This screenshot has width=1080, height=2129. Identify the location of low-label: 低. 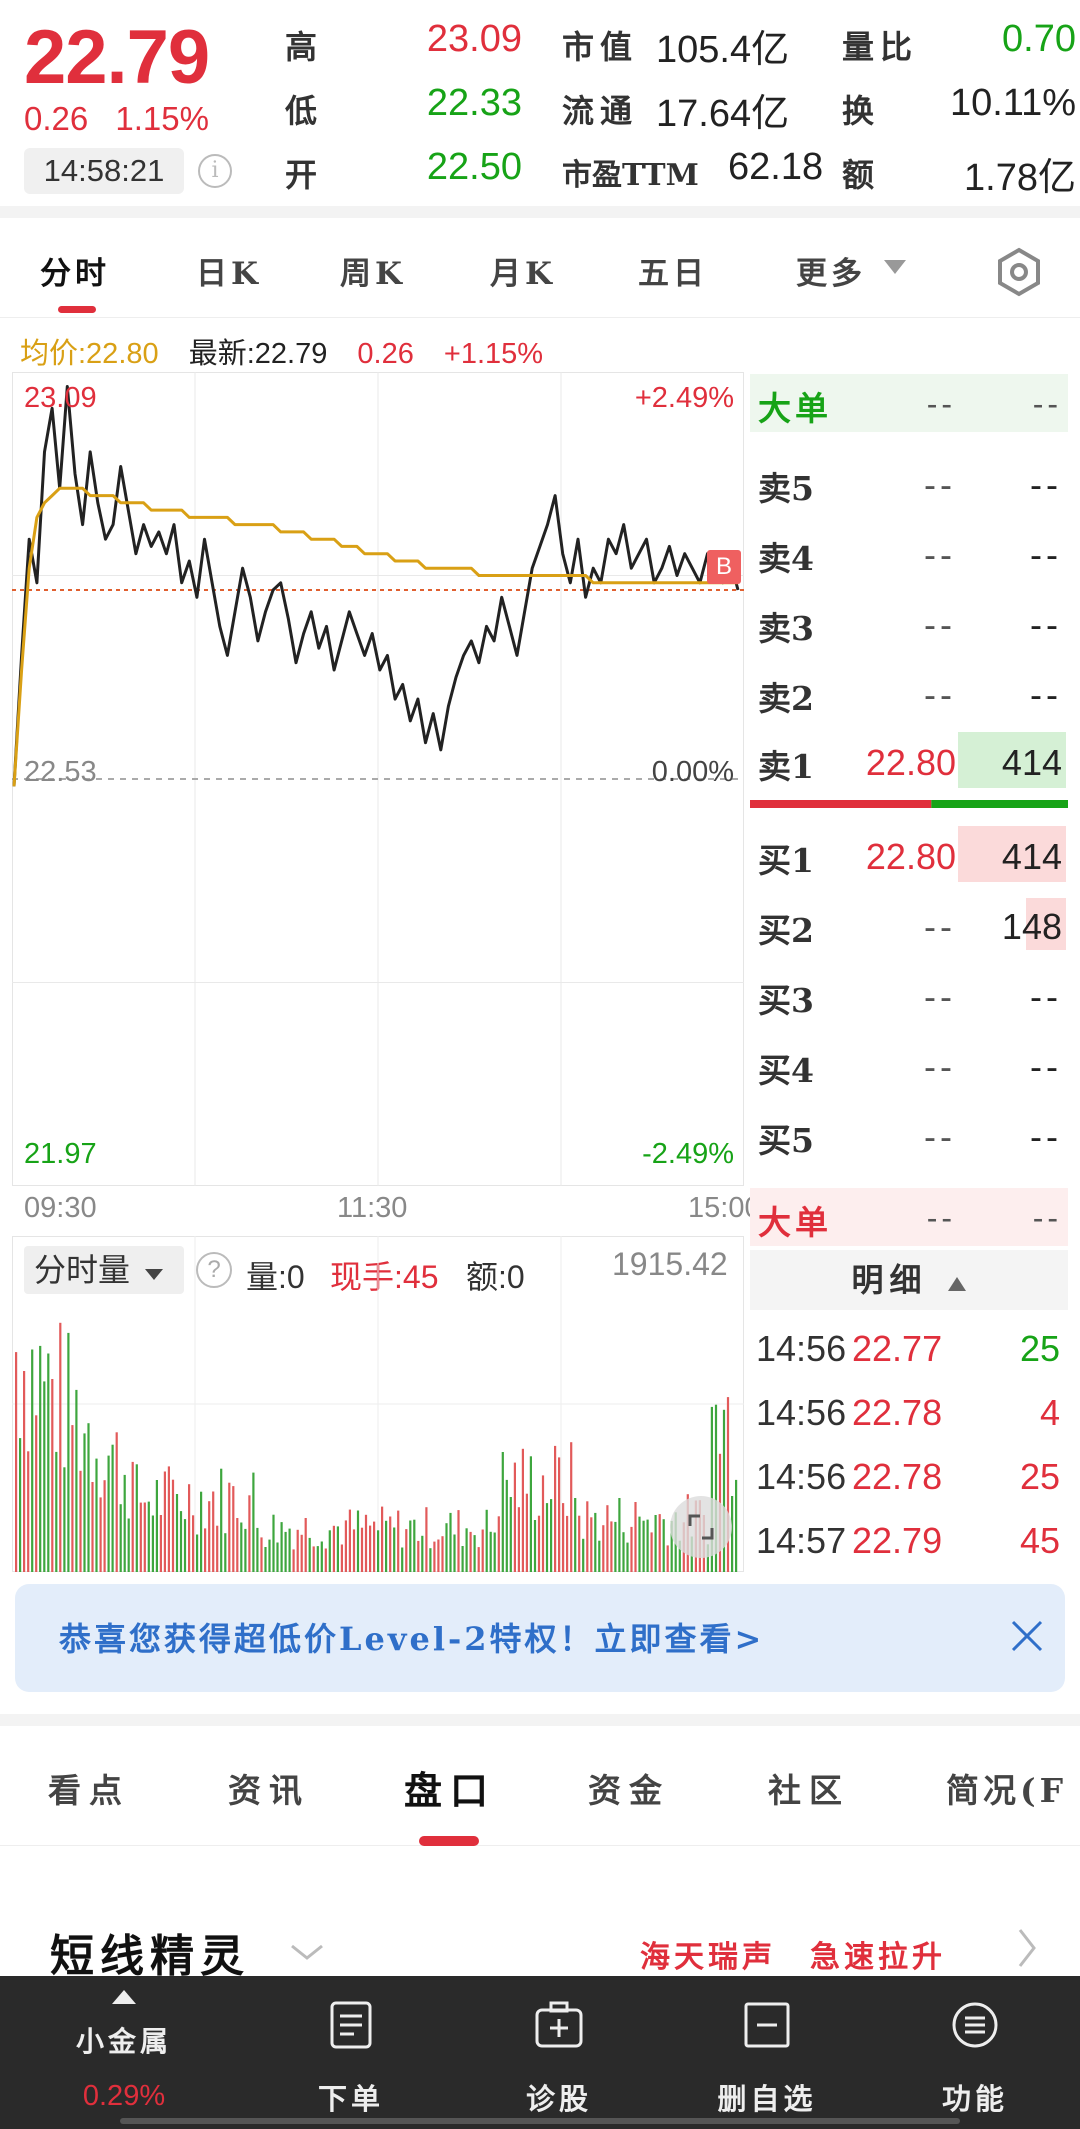
(301, 111).